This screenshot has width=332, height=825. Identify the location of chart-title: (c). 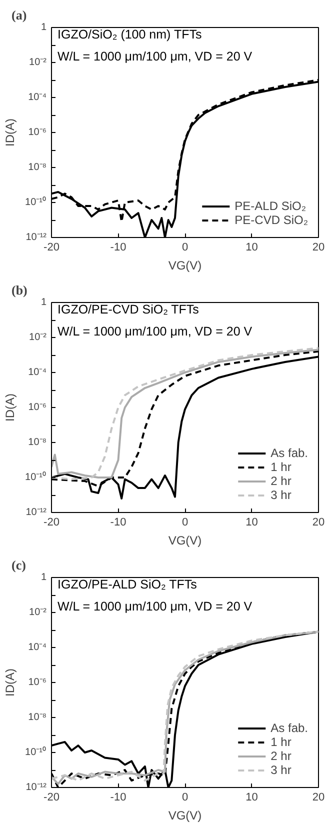
(19, 565).